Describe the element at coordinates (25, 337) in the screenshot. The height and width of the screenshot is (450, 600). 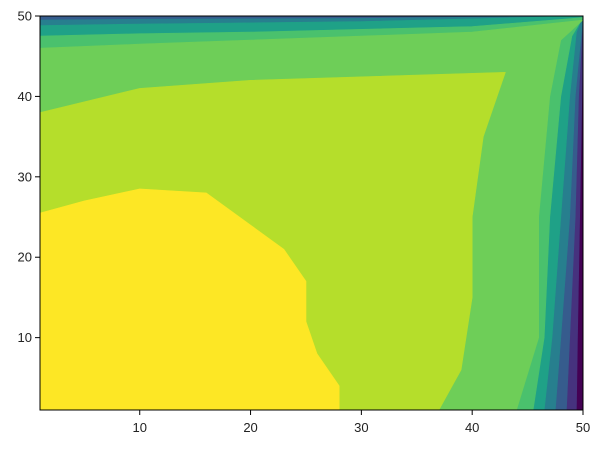
I see `y-tick-label: 10` at that location.